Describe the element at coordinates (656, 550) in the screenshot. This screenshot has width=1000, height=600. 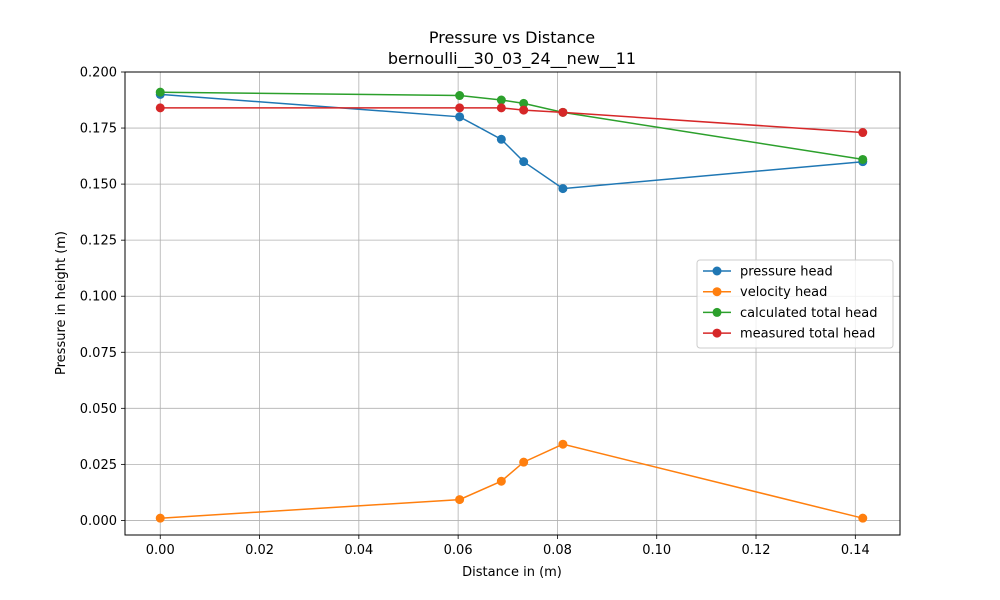
I see `x-tick-label: 0.10` at that location.